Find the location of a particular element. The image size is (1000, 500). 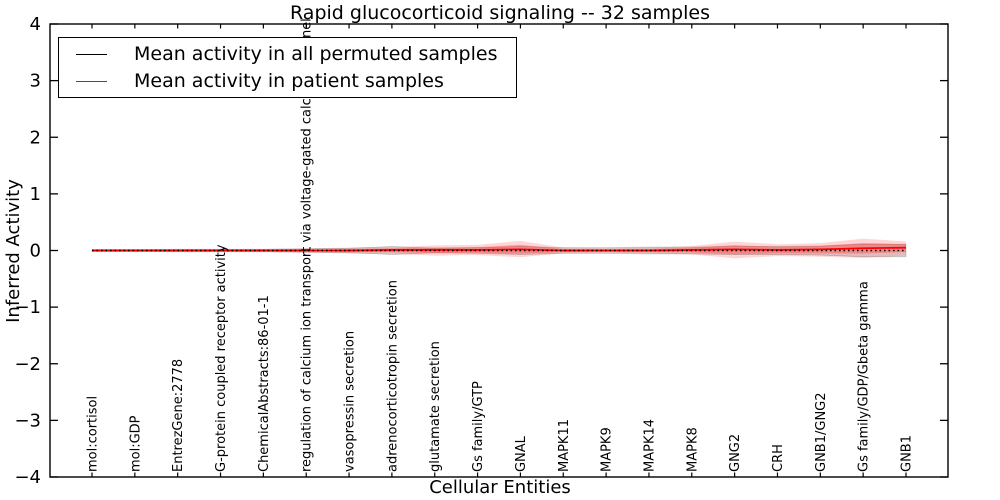

y-tick-label: 4 is located at coordinates (35, 24).